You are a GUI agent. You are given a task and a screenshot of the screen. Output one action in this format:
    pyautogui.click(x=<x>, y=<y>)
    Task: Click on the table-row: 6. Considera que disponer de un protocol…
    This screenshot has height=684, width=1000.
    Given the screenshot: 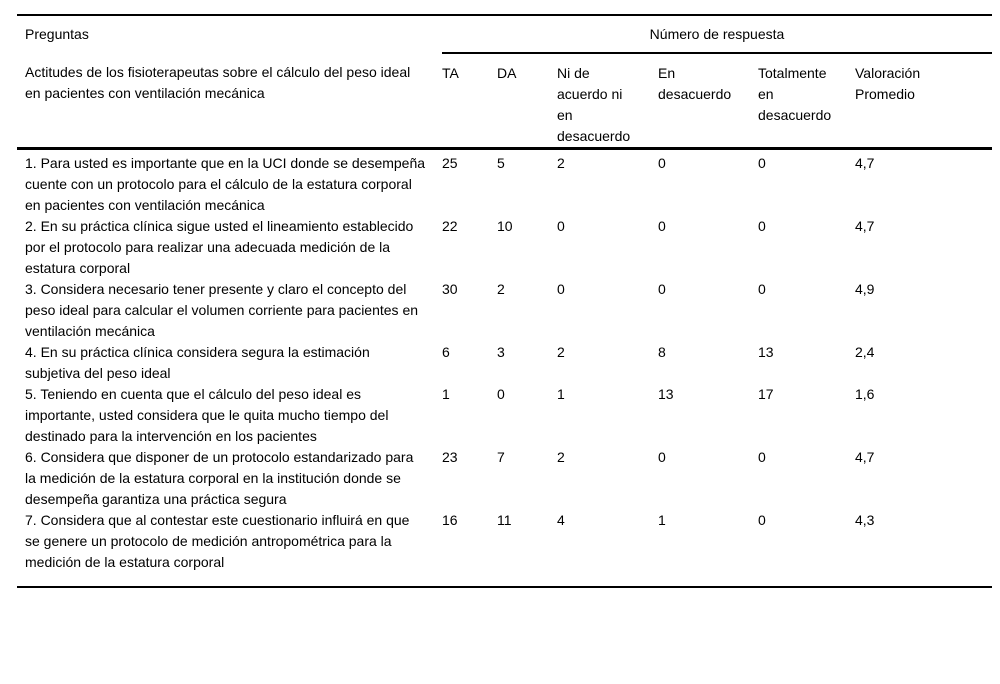 What is the action you would take?
    pyautogui.click(x=504, y=478)
    